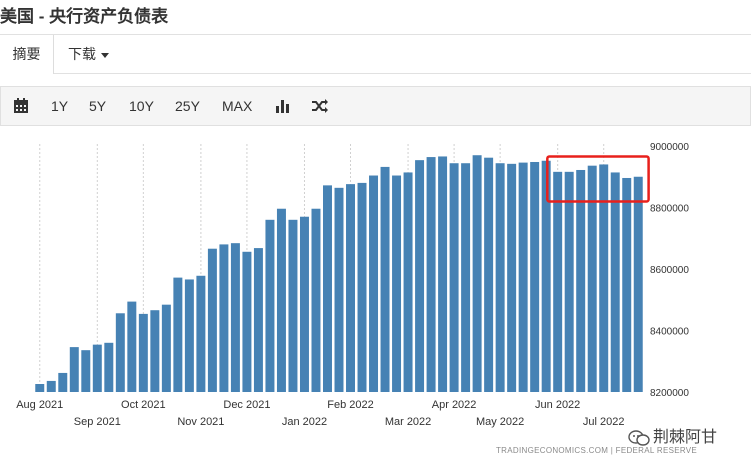 This screenshot has width=751, height=471. What do you see at coordinates (454, 405) in the screenshot?
I see `x-tick-label: Apr 2022` at bounding box center [454, 405].